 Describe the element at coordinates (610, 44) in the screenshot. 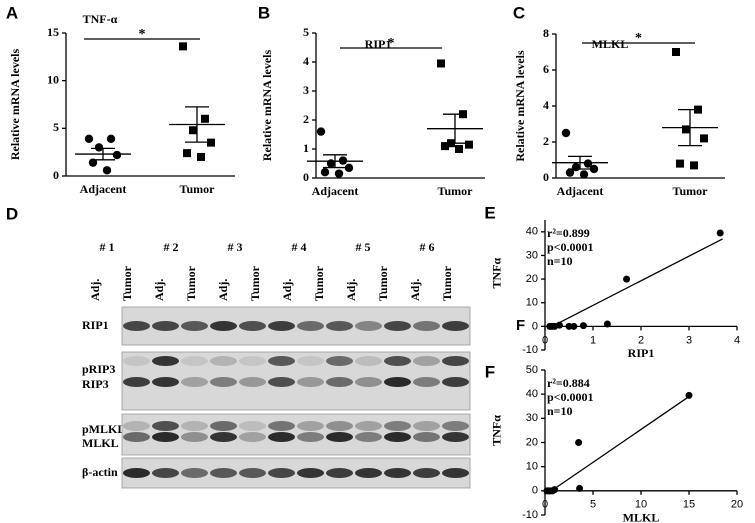

I see `chart-title: MLKL` at that location.